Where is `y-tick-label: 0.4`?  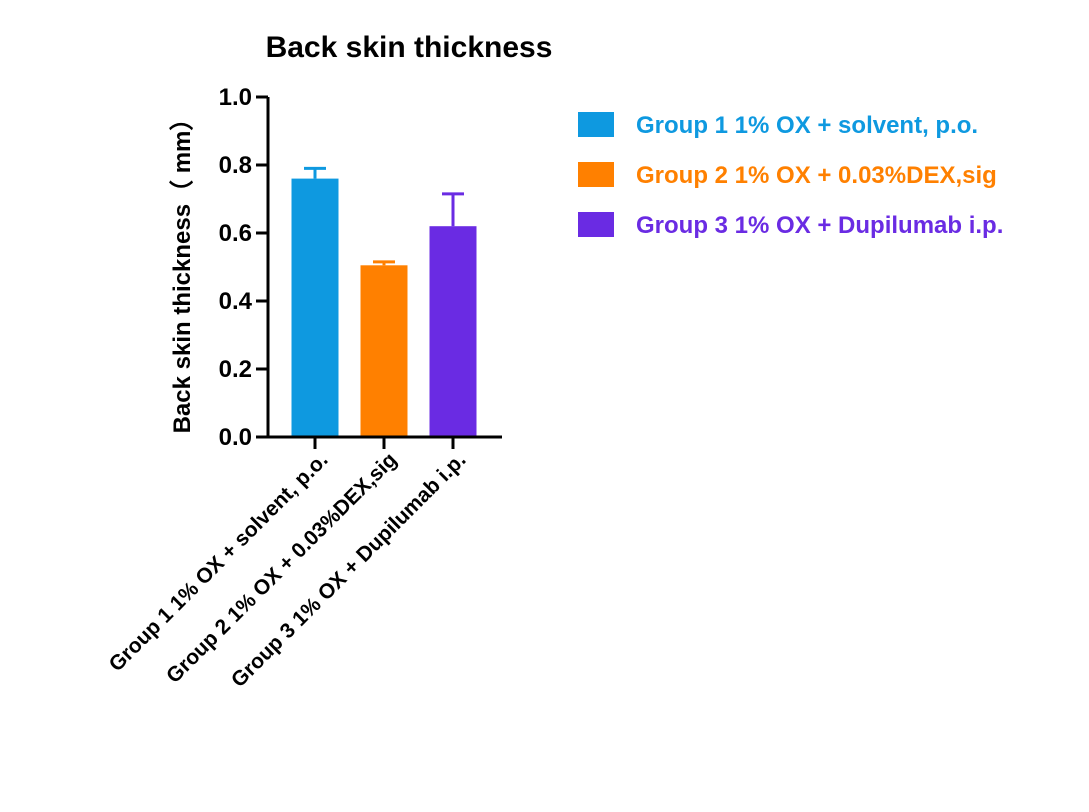
y-tick-label: 0.4 is located at coordinates (236, 301).